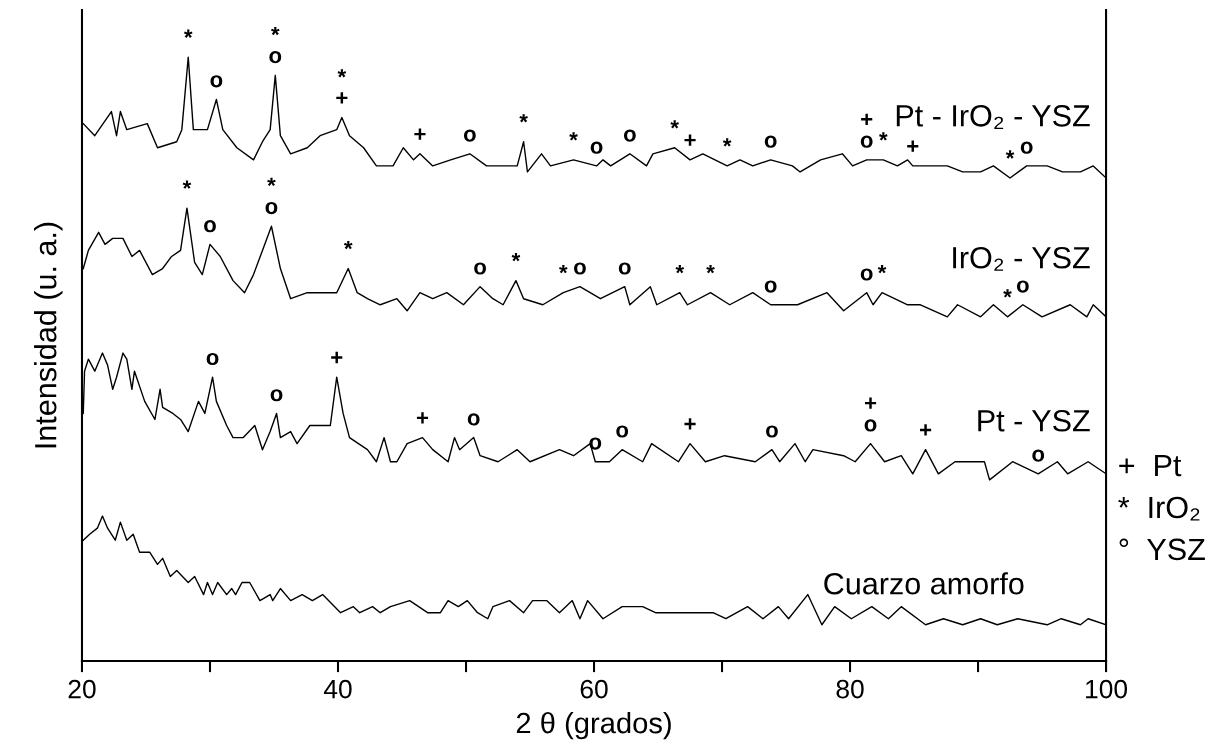 This screenshot has width=1231, height=749. Describe the element at coordinates (48, 335) in the screenshot. I see `y-axis-title: Intensidad (u. a.)` at that location.